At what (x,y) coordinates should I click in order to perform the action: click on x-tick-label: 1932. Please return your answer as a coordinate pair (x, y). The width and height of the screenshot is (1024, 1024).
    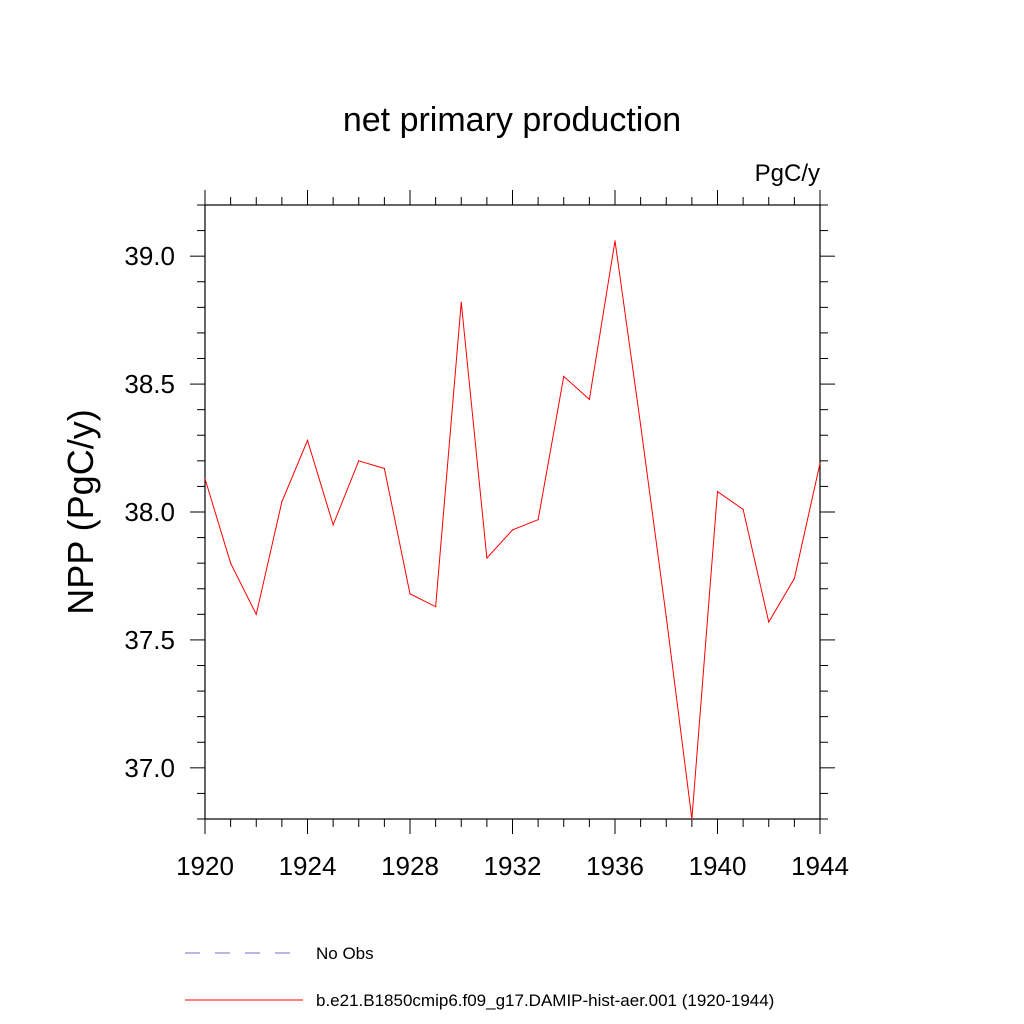
    Looking at the image, I should click on (513, 866).